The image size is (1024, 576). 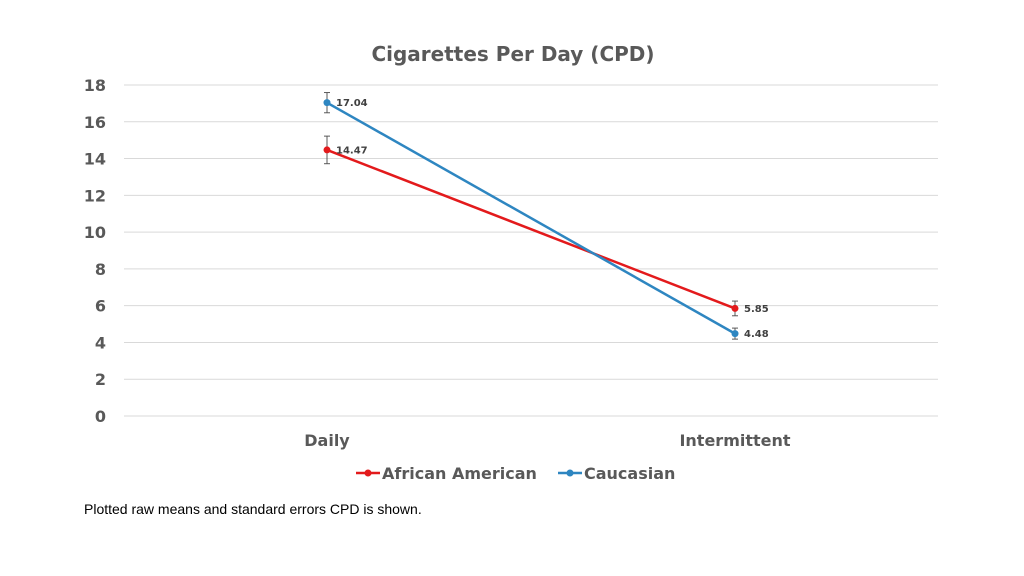 I want to click on y-tick-label-2: 2, so click(x=100, y=379).